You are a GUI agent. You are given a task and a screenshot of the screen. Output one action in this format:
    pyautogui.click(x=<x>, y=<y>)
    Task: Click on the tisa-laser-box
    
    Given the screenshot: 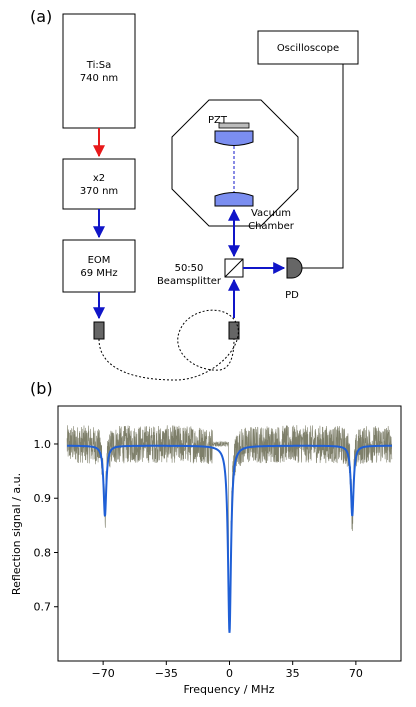 What is the action you would take?
    pyautogui.click(x=99, y=71)
    